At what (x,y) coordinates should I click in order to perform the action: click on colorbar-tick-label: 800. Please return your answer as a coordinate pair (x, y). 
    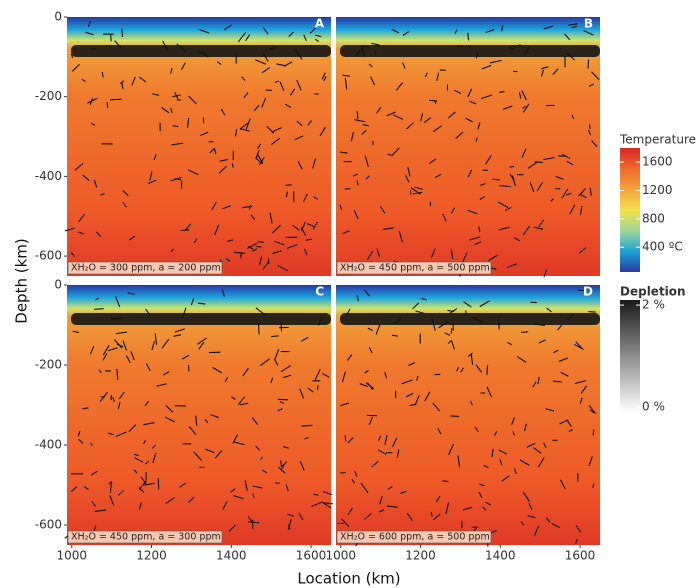
    Looking at the image, I should click on (653, 218).